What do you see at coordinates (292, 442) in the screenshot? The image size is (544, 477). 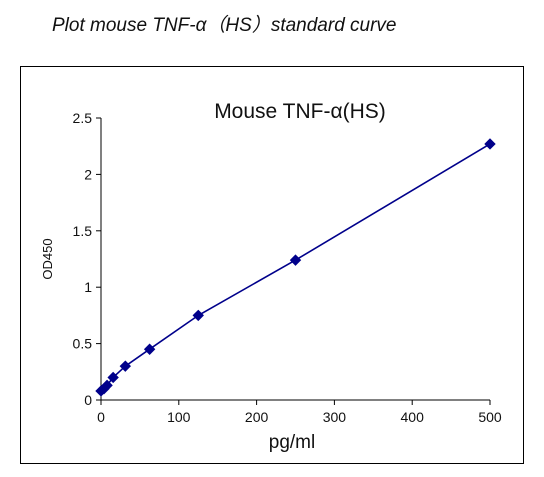 I see `x-axis-title: pg/ml` at bounding box center [292, 442].